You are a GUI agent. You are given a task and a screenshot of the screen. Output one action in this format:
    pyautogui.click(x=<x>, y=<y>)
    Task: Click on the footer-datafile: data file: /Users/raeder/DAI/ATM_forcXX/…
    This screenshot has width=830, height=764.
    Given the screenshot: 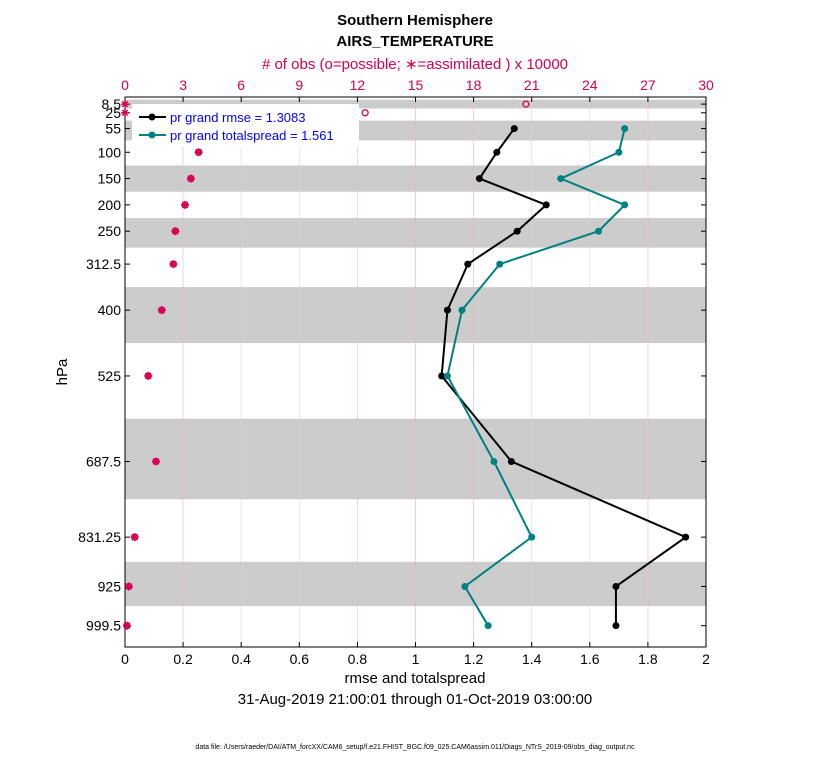 What is the action you would take?
    pyautogui.click(x=415, y=747)
    